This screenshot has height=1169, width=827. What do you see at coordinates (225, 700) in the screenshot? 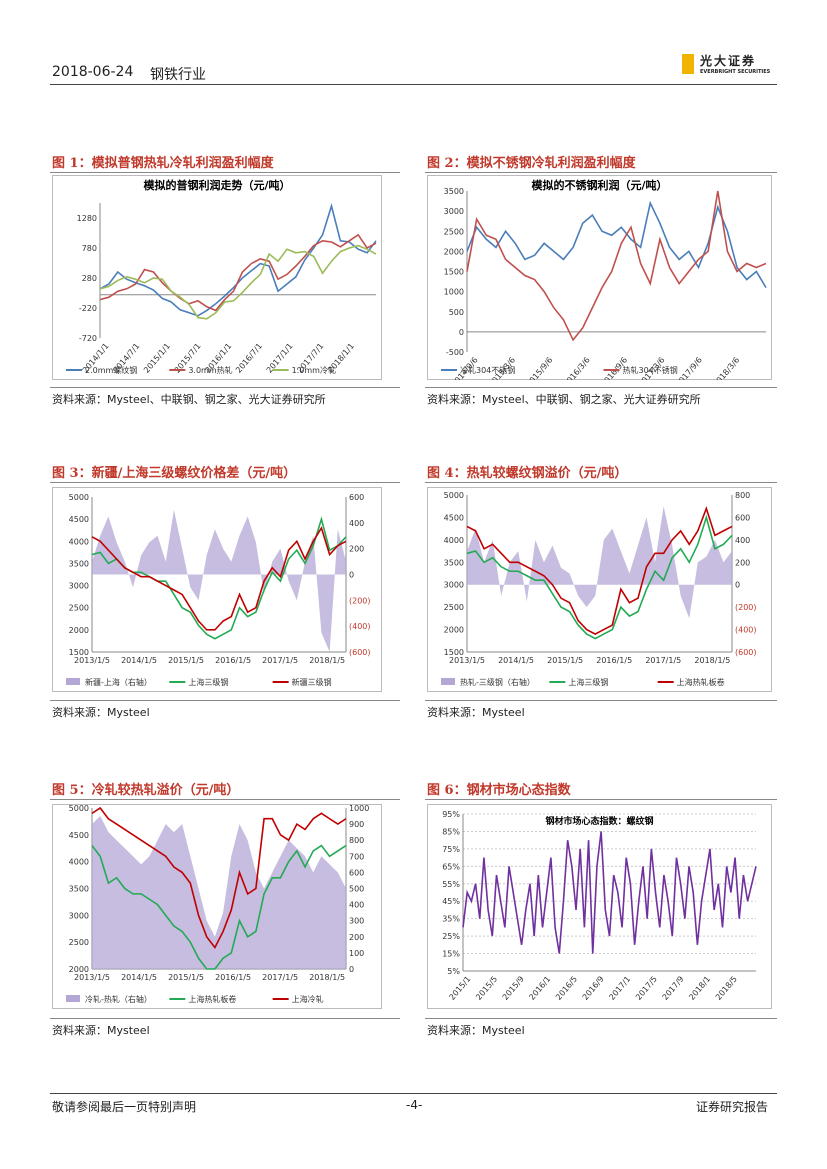
I see `figure-3-source-rule` at bounding box center [225, 700].